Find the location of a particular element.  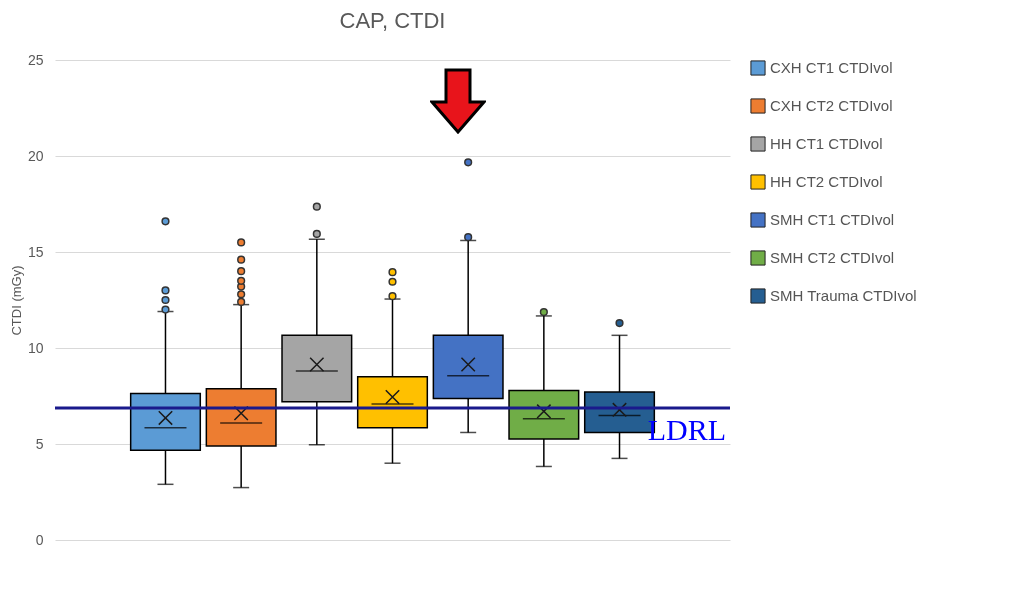

y-tick-label: 5 is located at coordinates (39, 443).